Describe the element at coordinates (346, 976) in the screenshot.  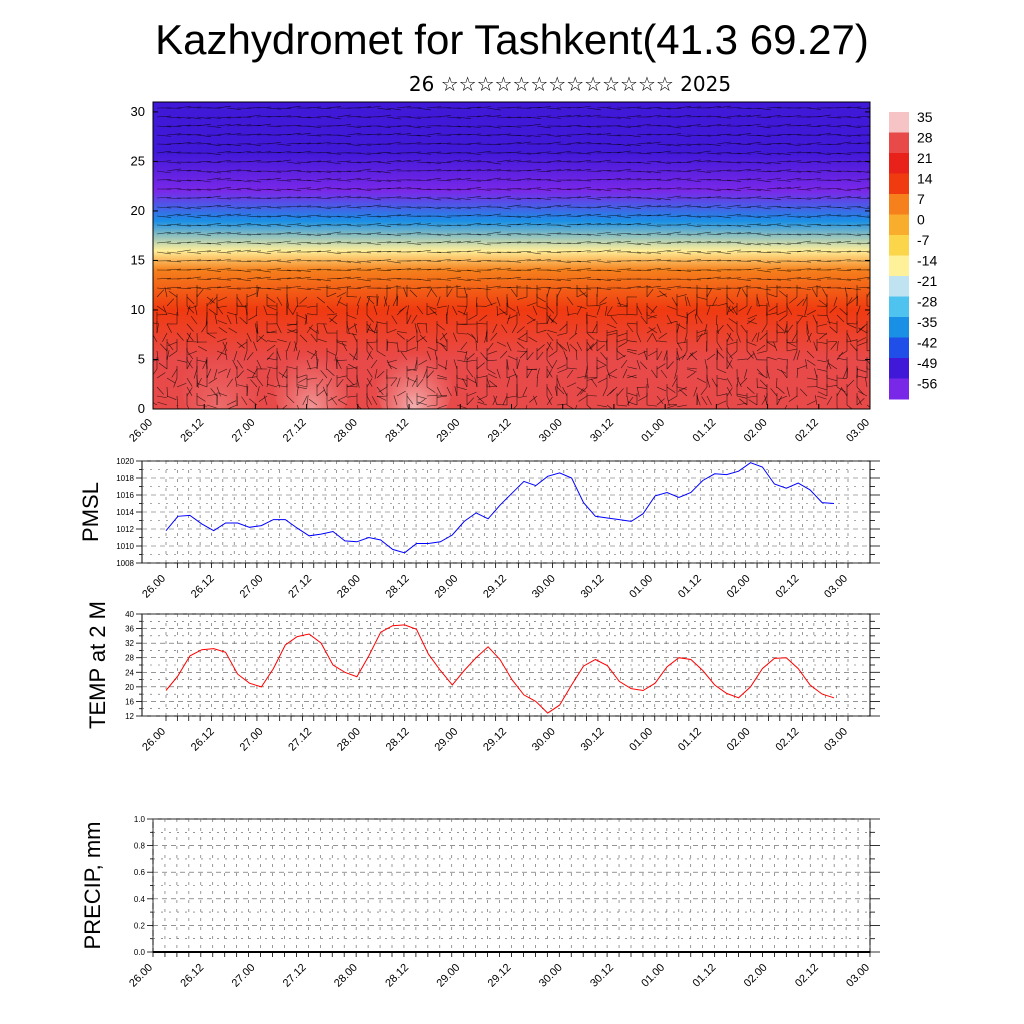
I see `x-tick-label: 28.00` at that location.